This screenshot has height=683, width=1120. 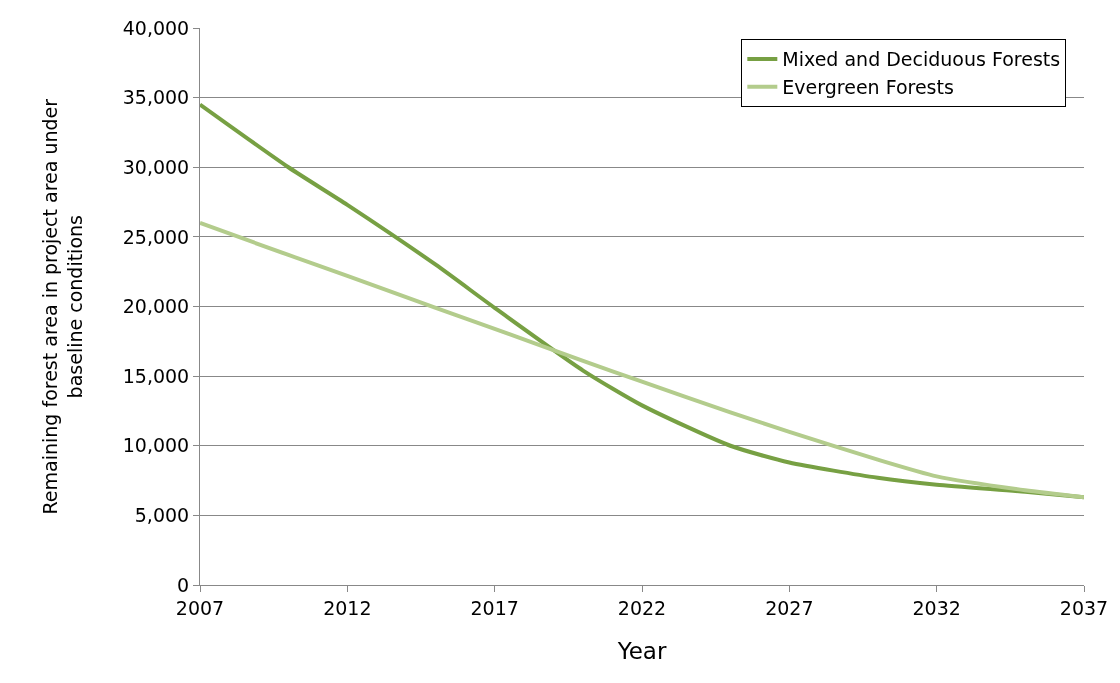 I want to click on y-tick-label: 15,000, so click(x=156, y=375).